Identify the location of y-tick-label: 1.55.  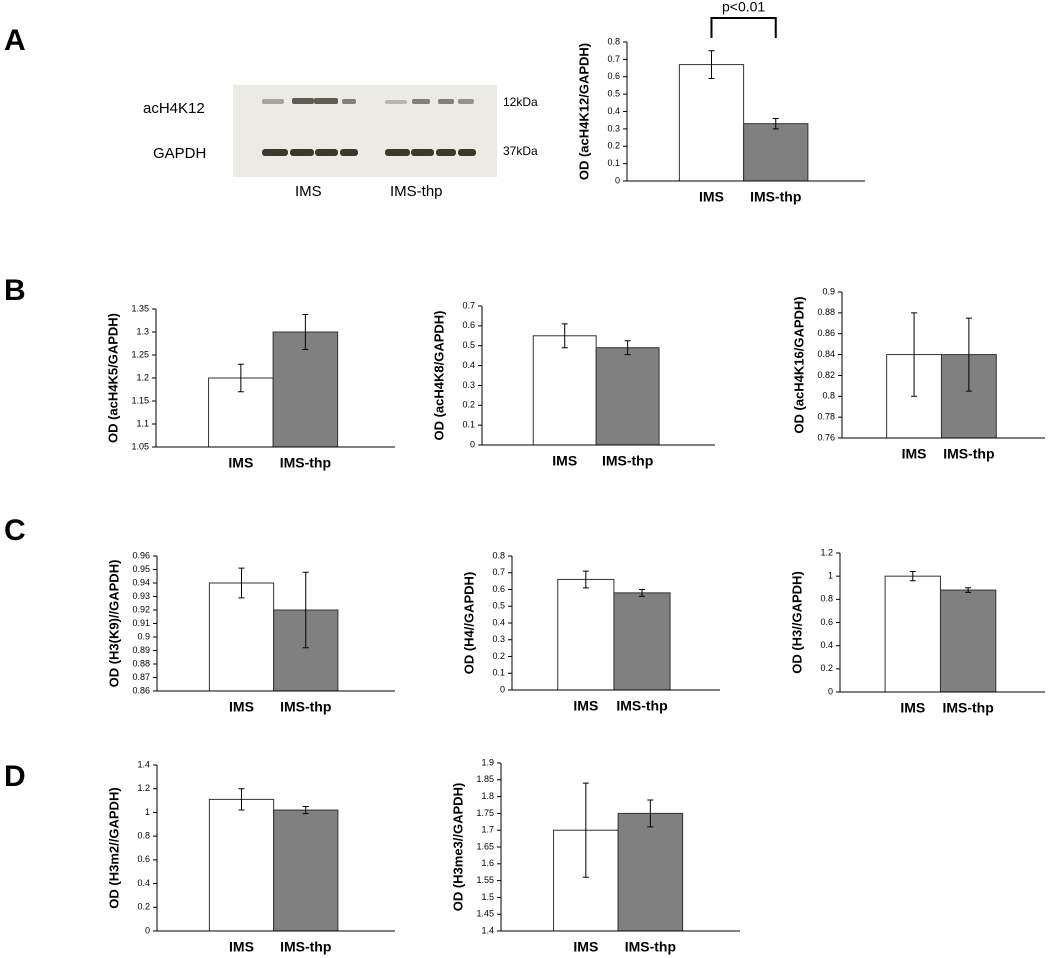
(485, 880).